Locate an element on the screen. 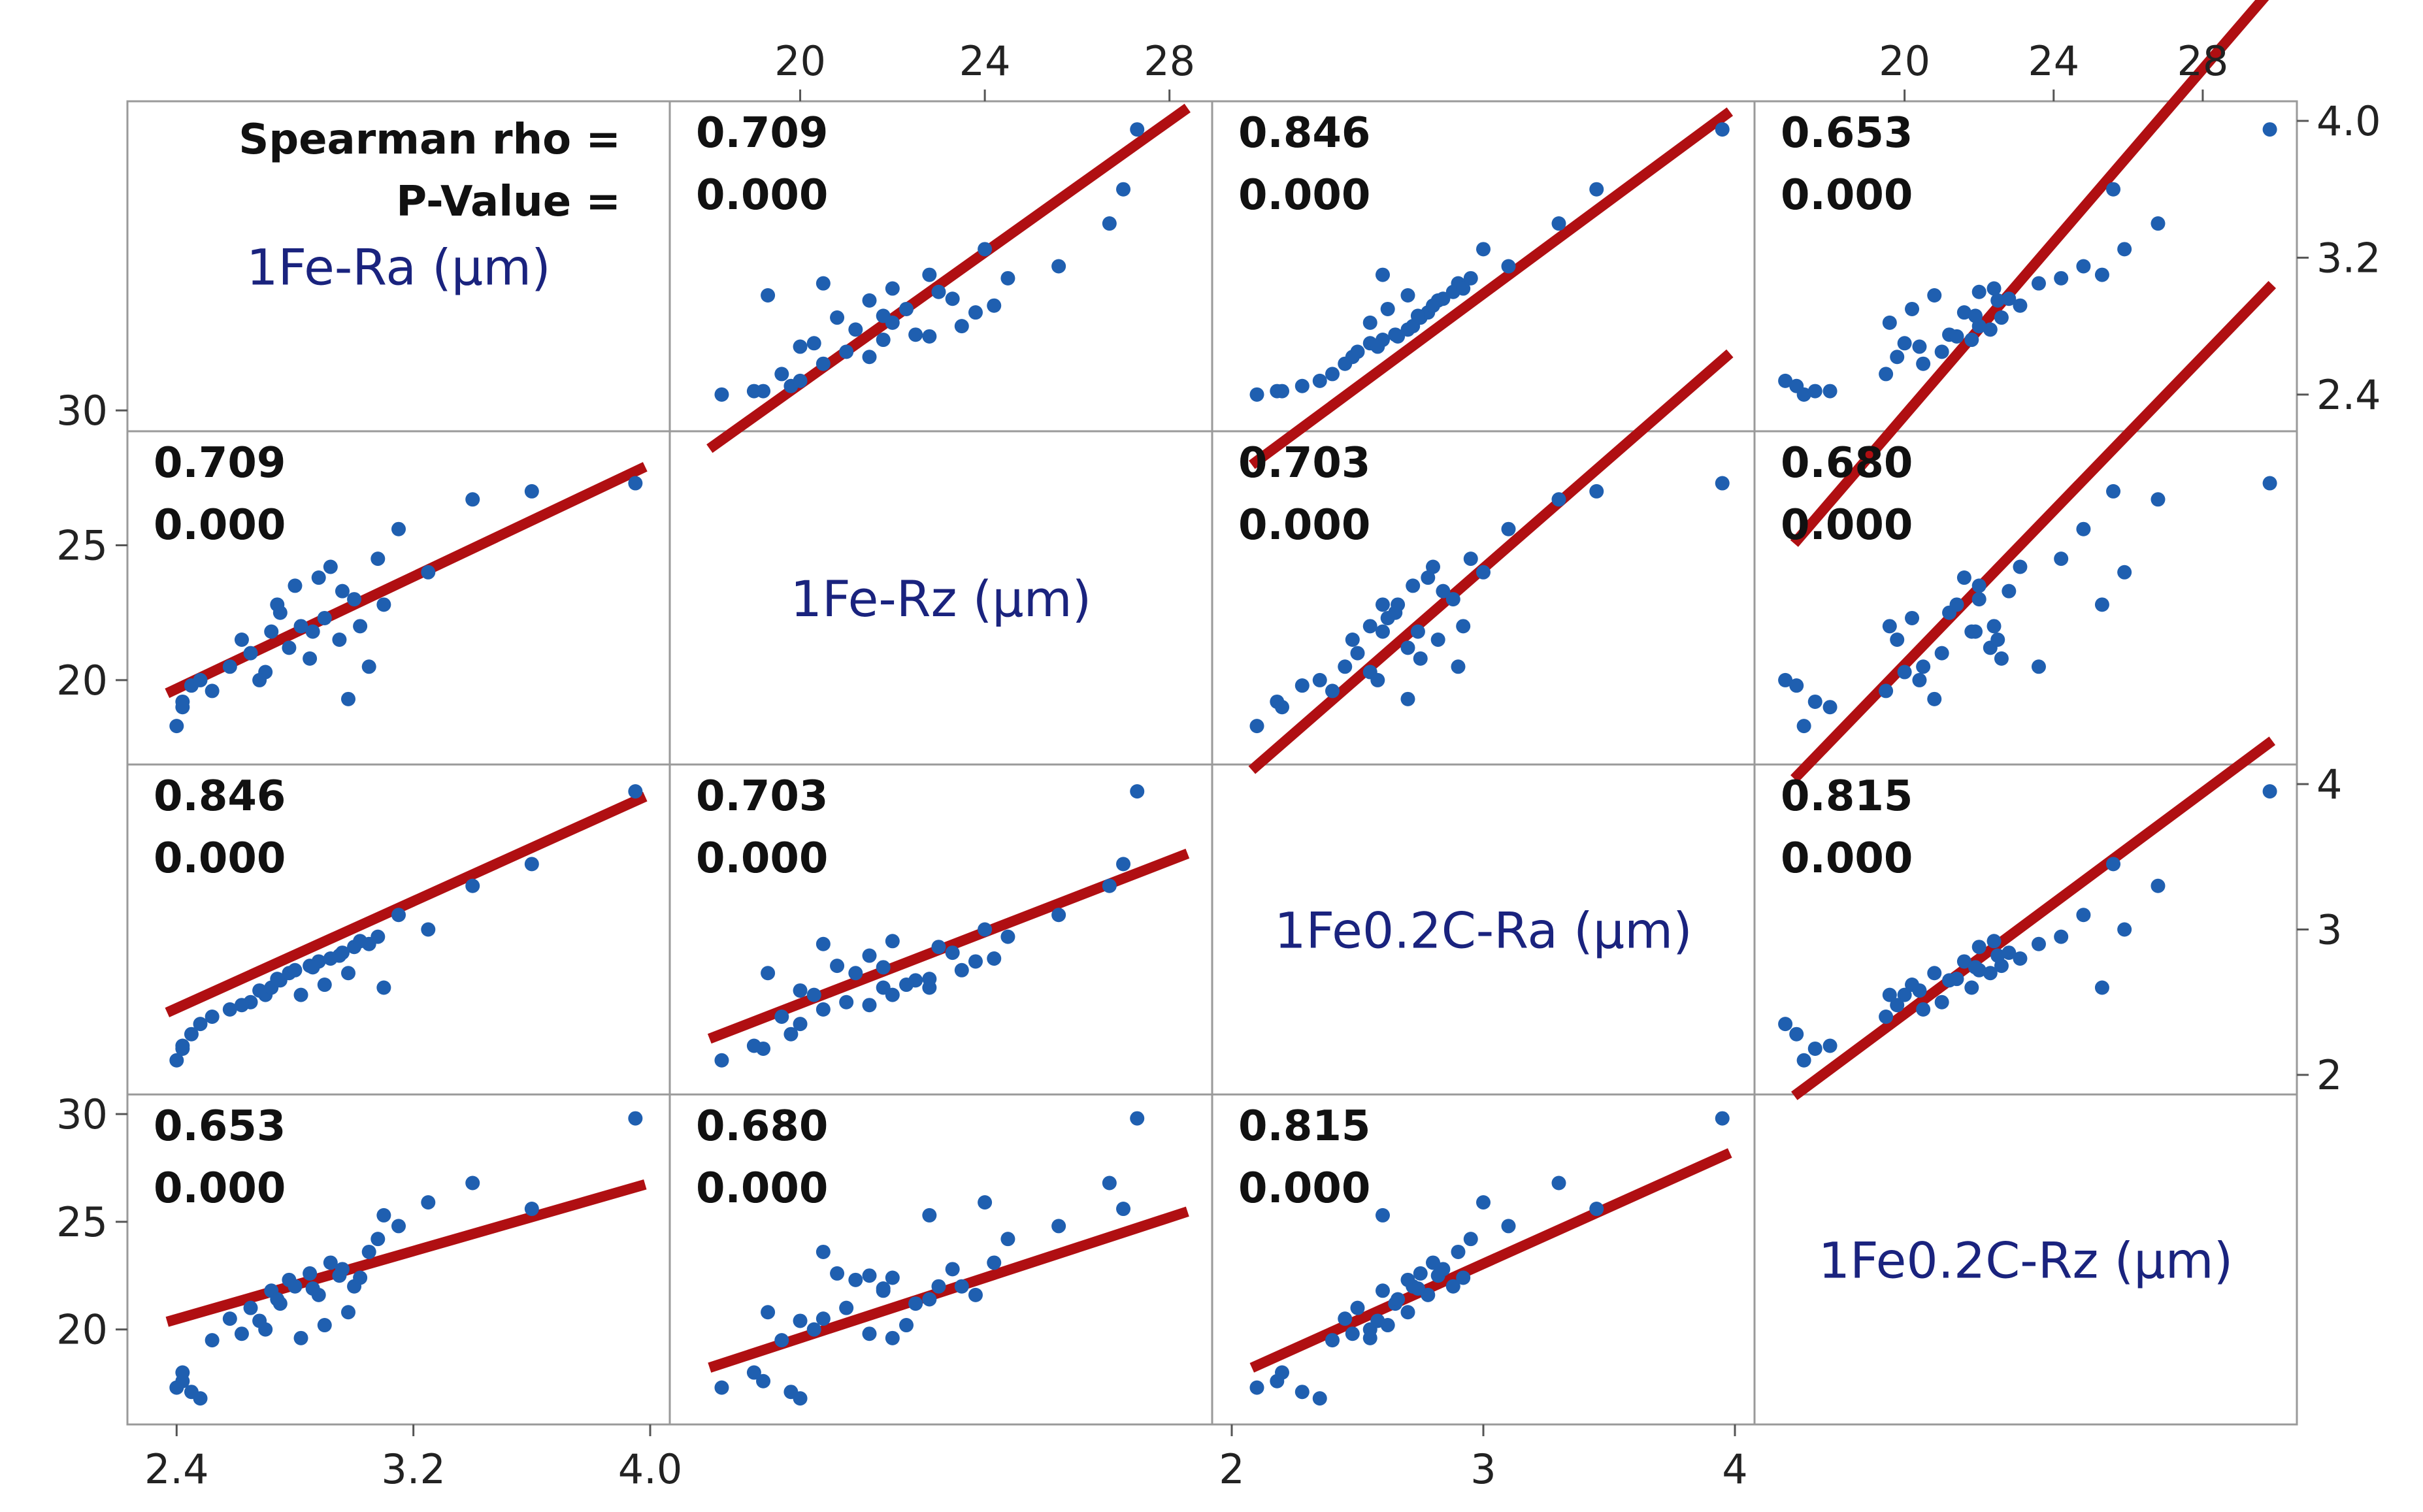 The height and width of the screenshot is (1512, 2423). tick-label-right: 2 is located at coordinates (2329, 1075).